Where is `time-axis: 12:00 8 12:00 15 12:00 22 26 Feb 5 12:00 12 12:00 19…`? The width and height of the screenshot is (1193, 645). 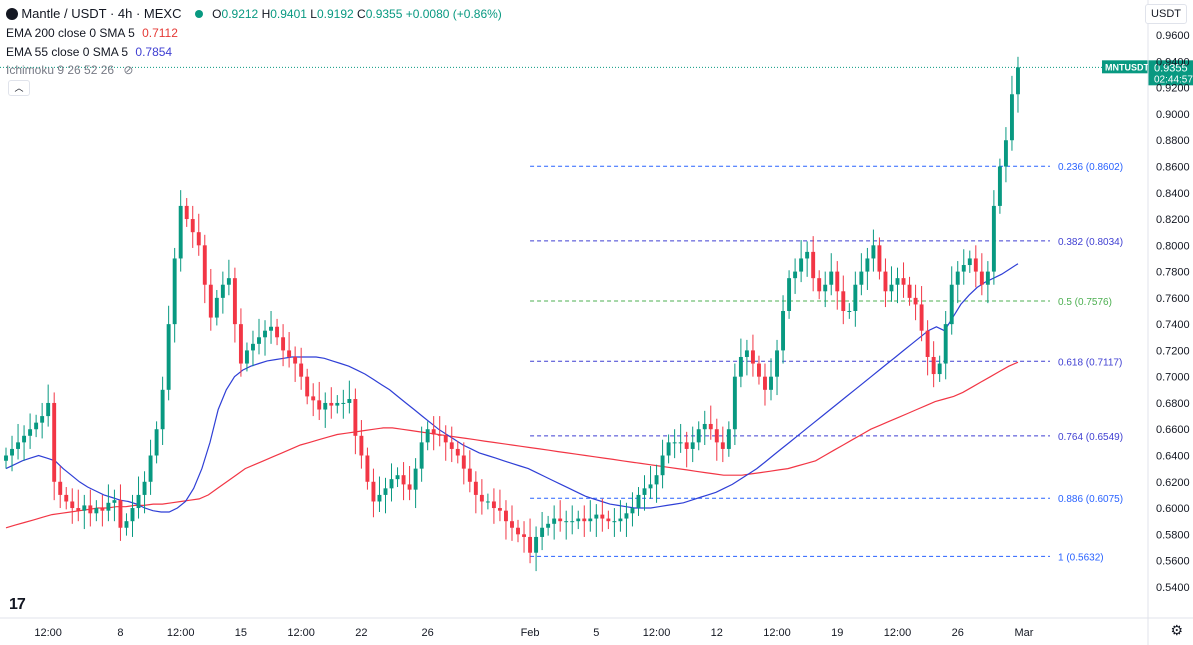
time-axis: 12:00 8 12:00 15 12:00 22 26 Feb 5 12:00 12 12:00 19… is located at coordinates (596, 628).